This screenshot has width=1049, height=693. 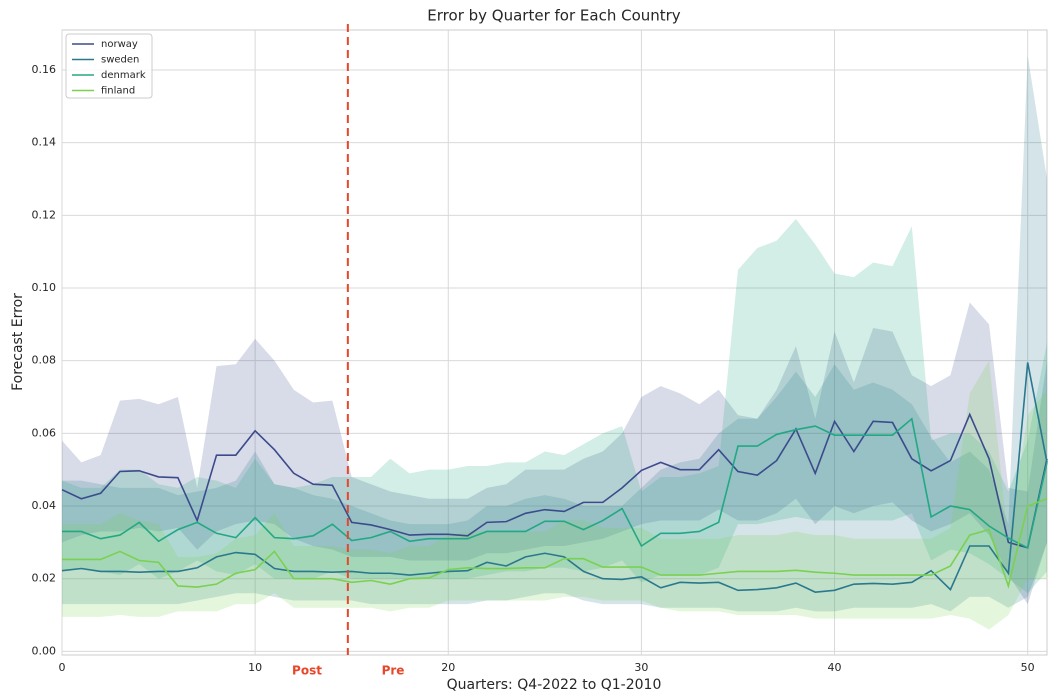 I want to click on legend-box, so click(x=109, y=66).